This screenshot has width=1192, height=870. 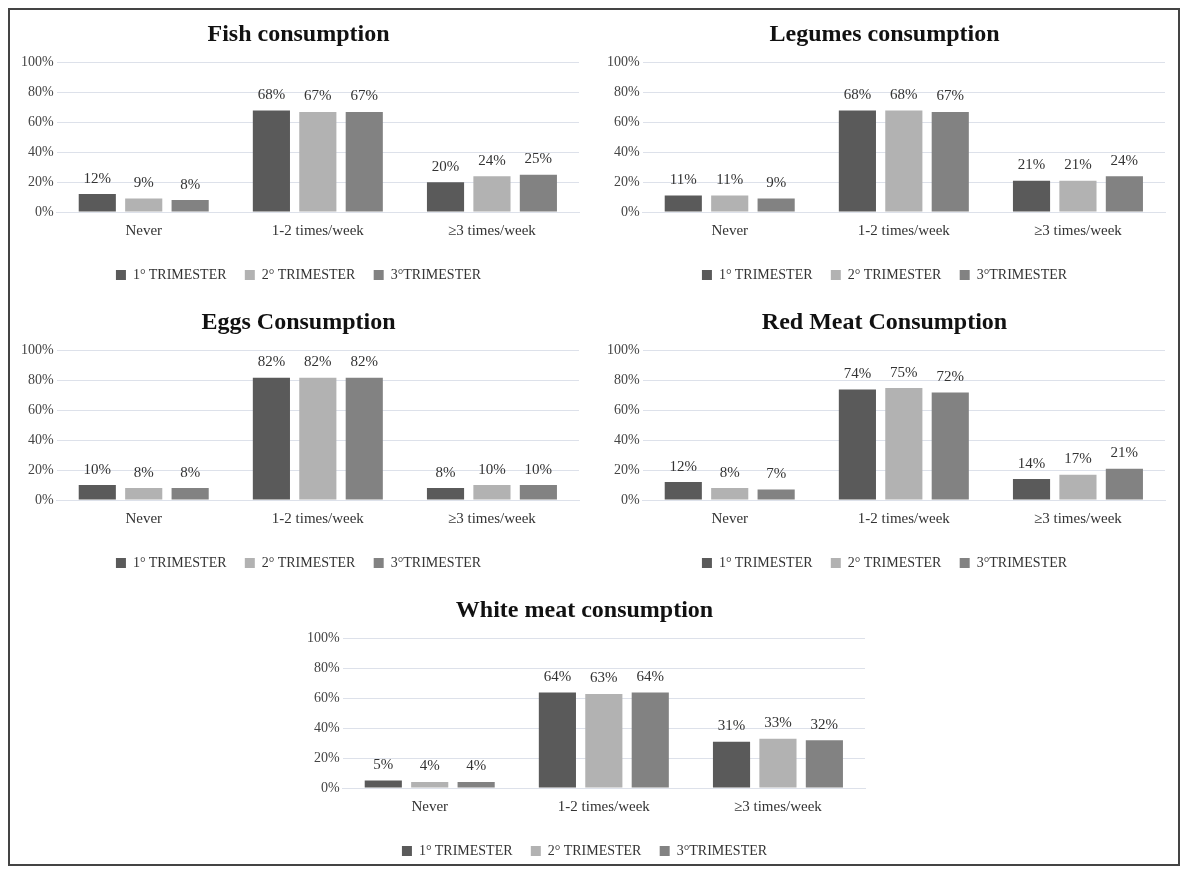 I want to click on data-label: 67%, so click(x=950, y=95).